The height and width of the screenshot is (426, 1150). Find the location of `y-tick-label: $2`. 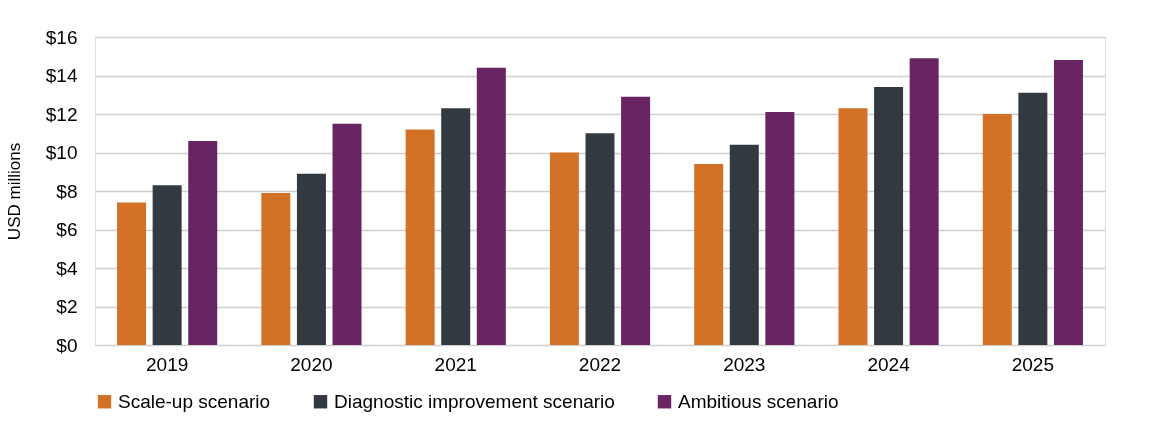

y-tick-label: $2 is located at coordinates (67, 306).